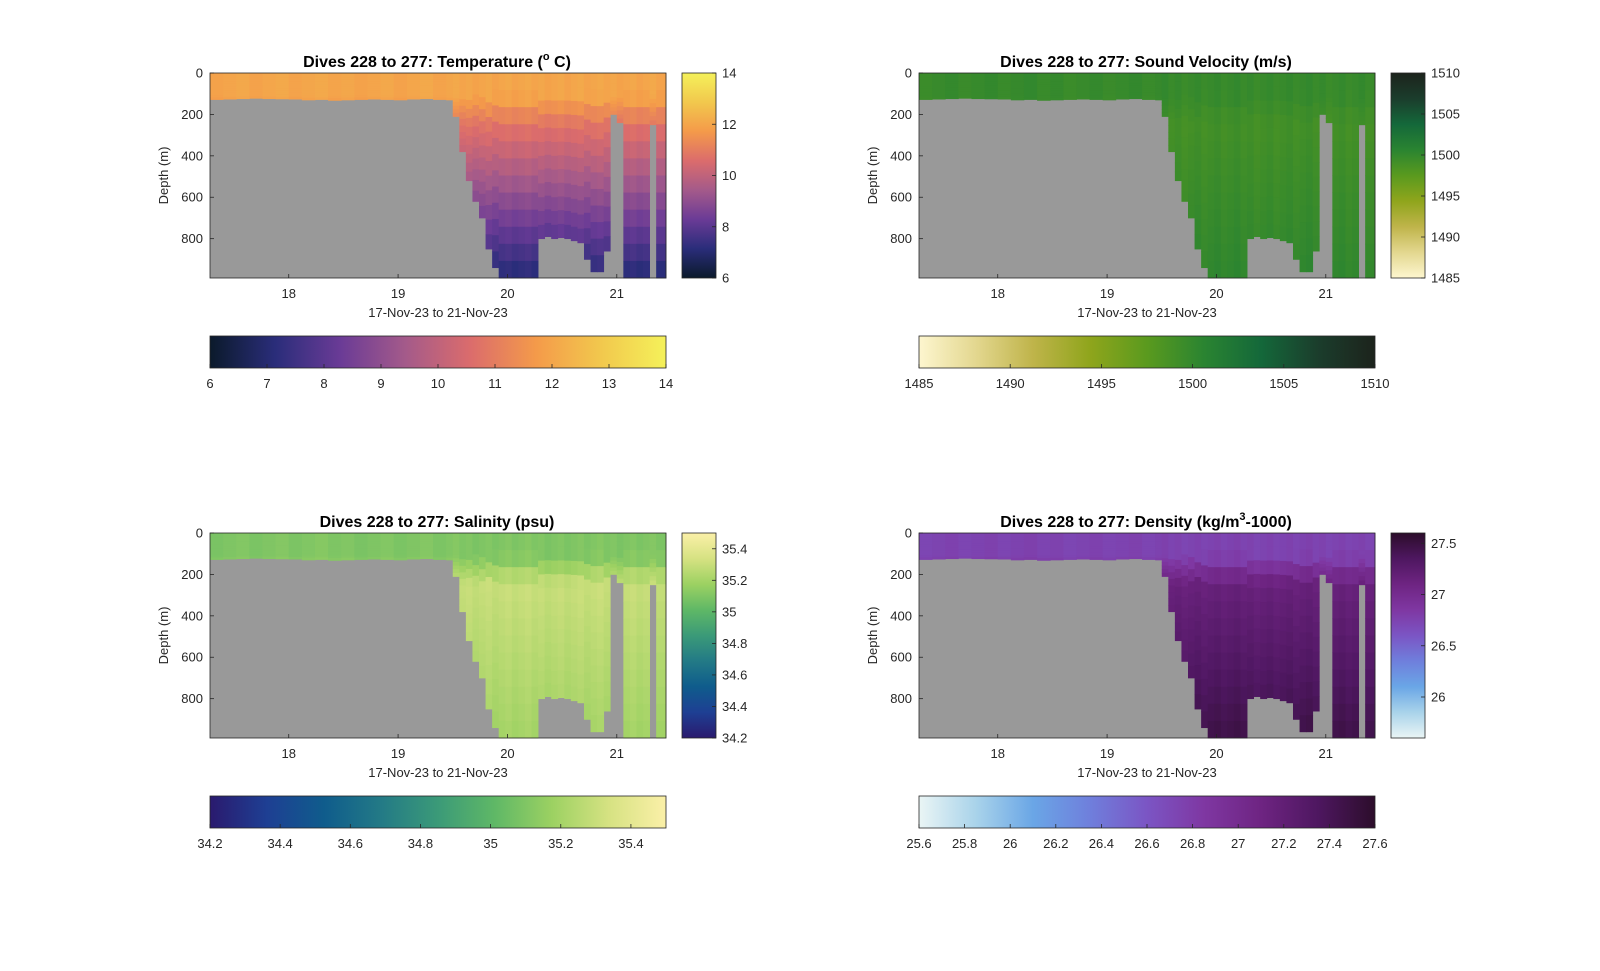 The width and height of the screenshot is (1600, 971). Describe the element at coordinates (437, 522) in the screenshot. I see `chart-title: Dives 228 to 277: Salinity (psu)` at that location.